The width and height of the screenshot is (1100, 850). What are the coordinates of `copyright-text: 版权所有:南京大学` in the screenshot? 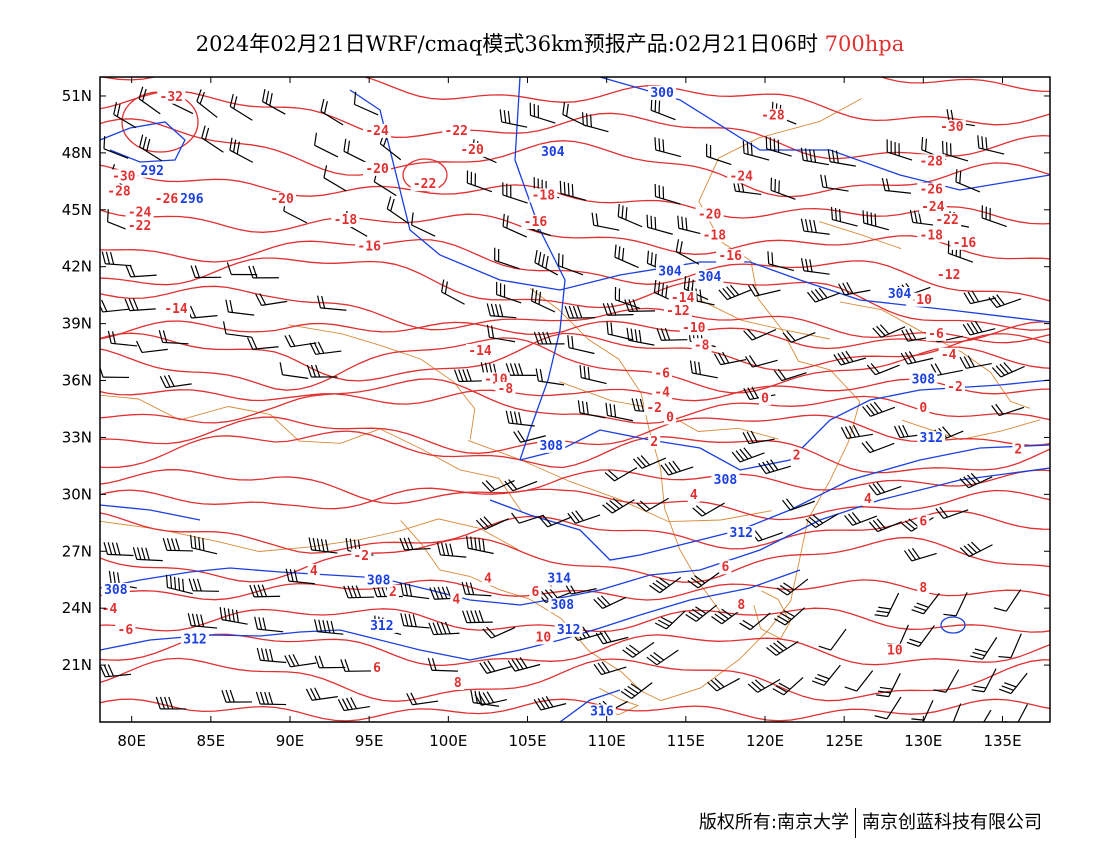 It's located at (773, 822).